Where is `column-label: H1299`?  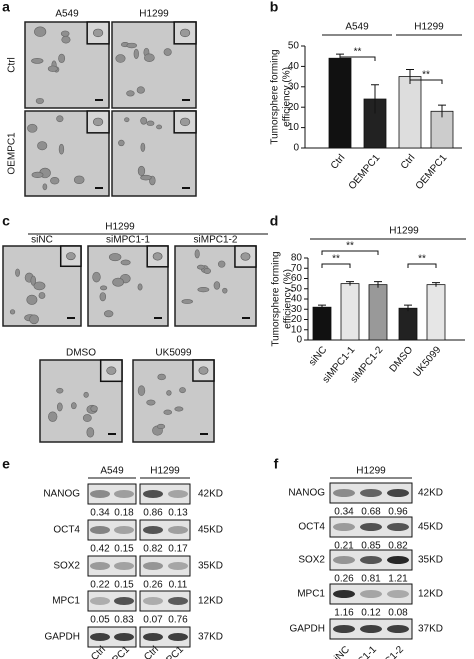 column-label: H1299 is located at coordinates (371, 471).